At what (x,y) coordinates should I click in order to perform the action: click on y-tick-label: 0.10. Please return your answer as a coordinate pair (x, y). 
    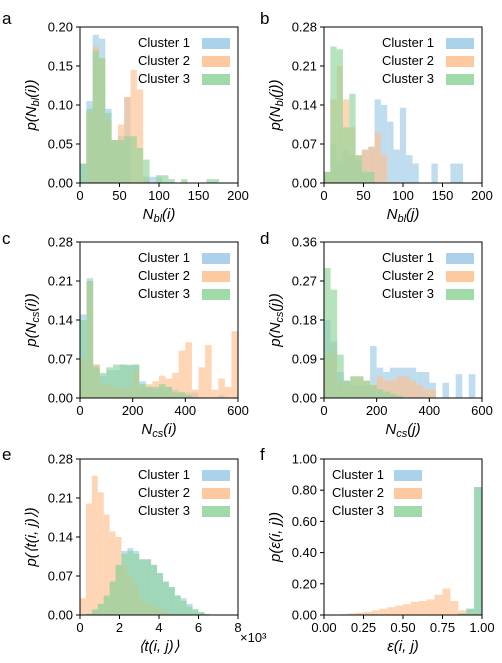
    Looking at the image, I should click on (60, 105).